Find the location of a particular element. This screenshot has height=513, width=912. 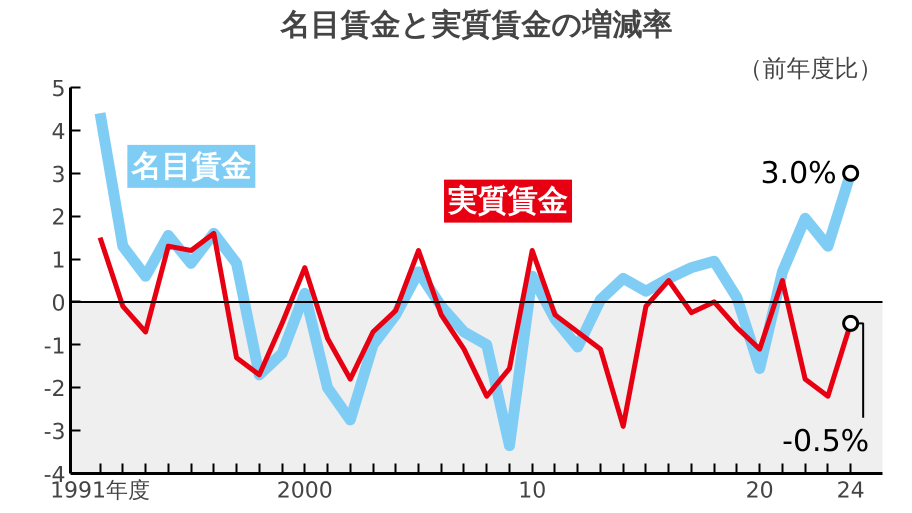

y-tick-label: 0 is located at coordinates (59, 303).